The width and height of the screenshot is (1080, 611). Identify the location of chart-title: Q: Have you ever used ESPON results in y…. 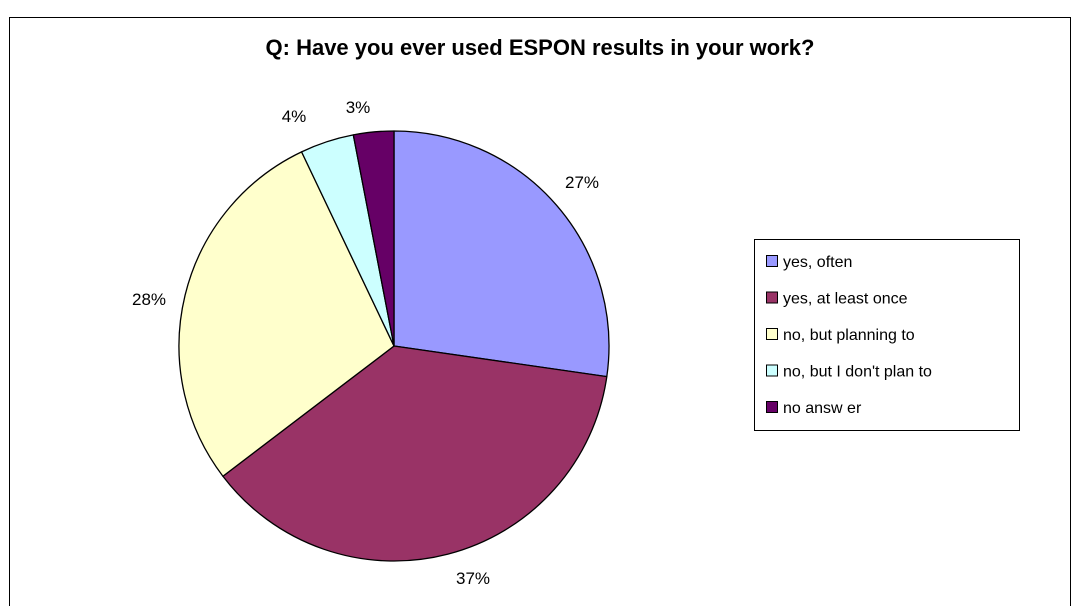
(540, 47).